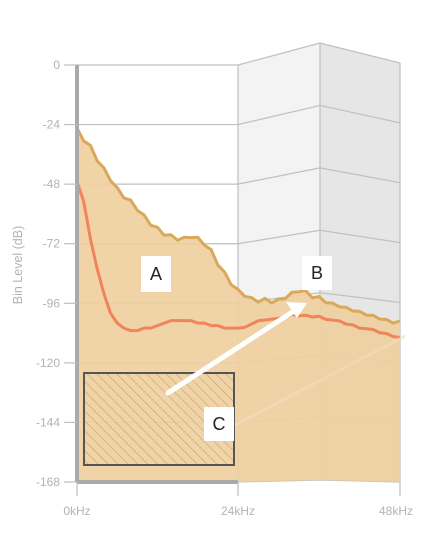 The image size is (432, 537). What do you see at coordinates (48, 363) in the screenshot?
I see `y-tick-label: -120` at bounding box center [48, 363].